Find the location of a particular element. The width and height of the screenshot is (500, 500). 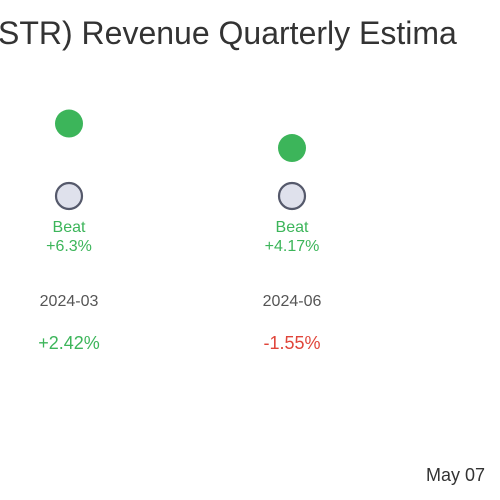

quarter-date-label: 2024-03 is located at coordinates (69, 301).